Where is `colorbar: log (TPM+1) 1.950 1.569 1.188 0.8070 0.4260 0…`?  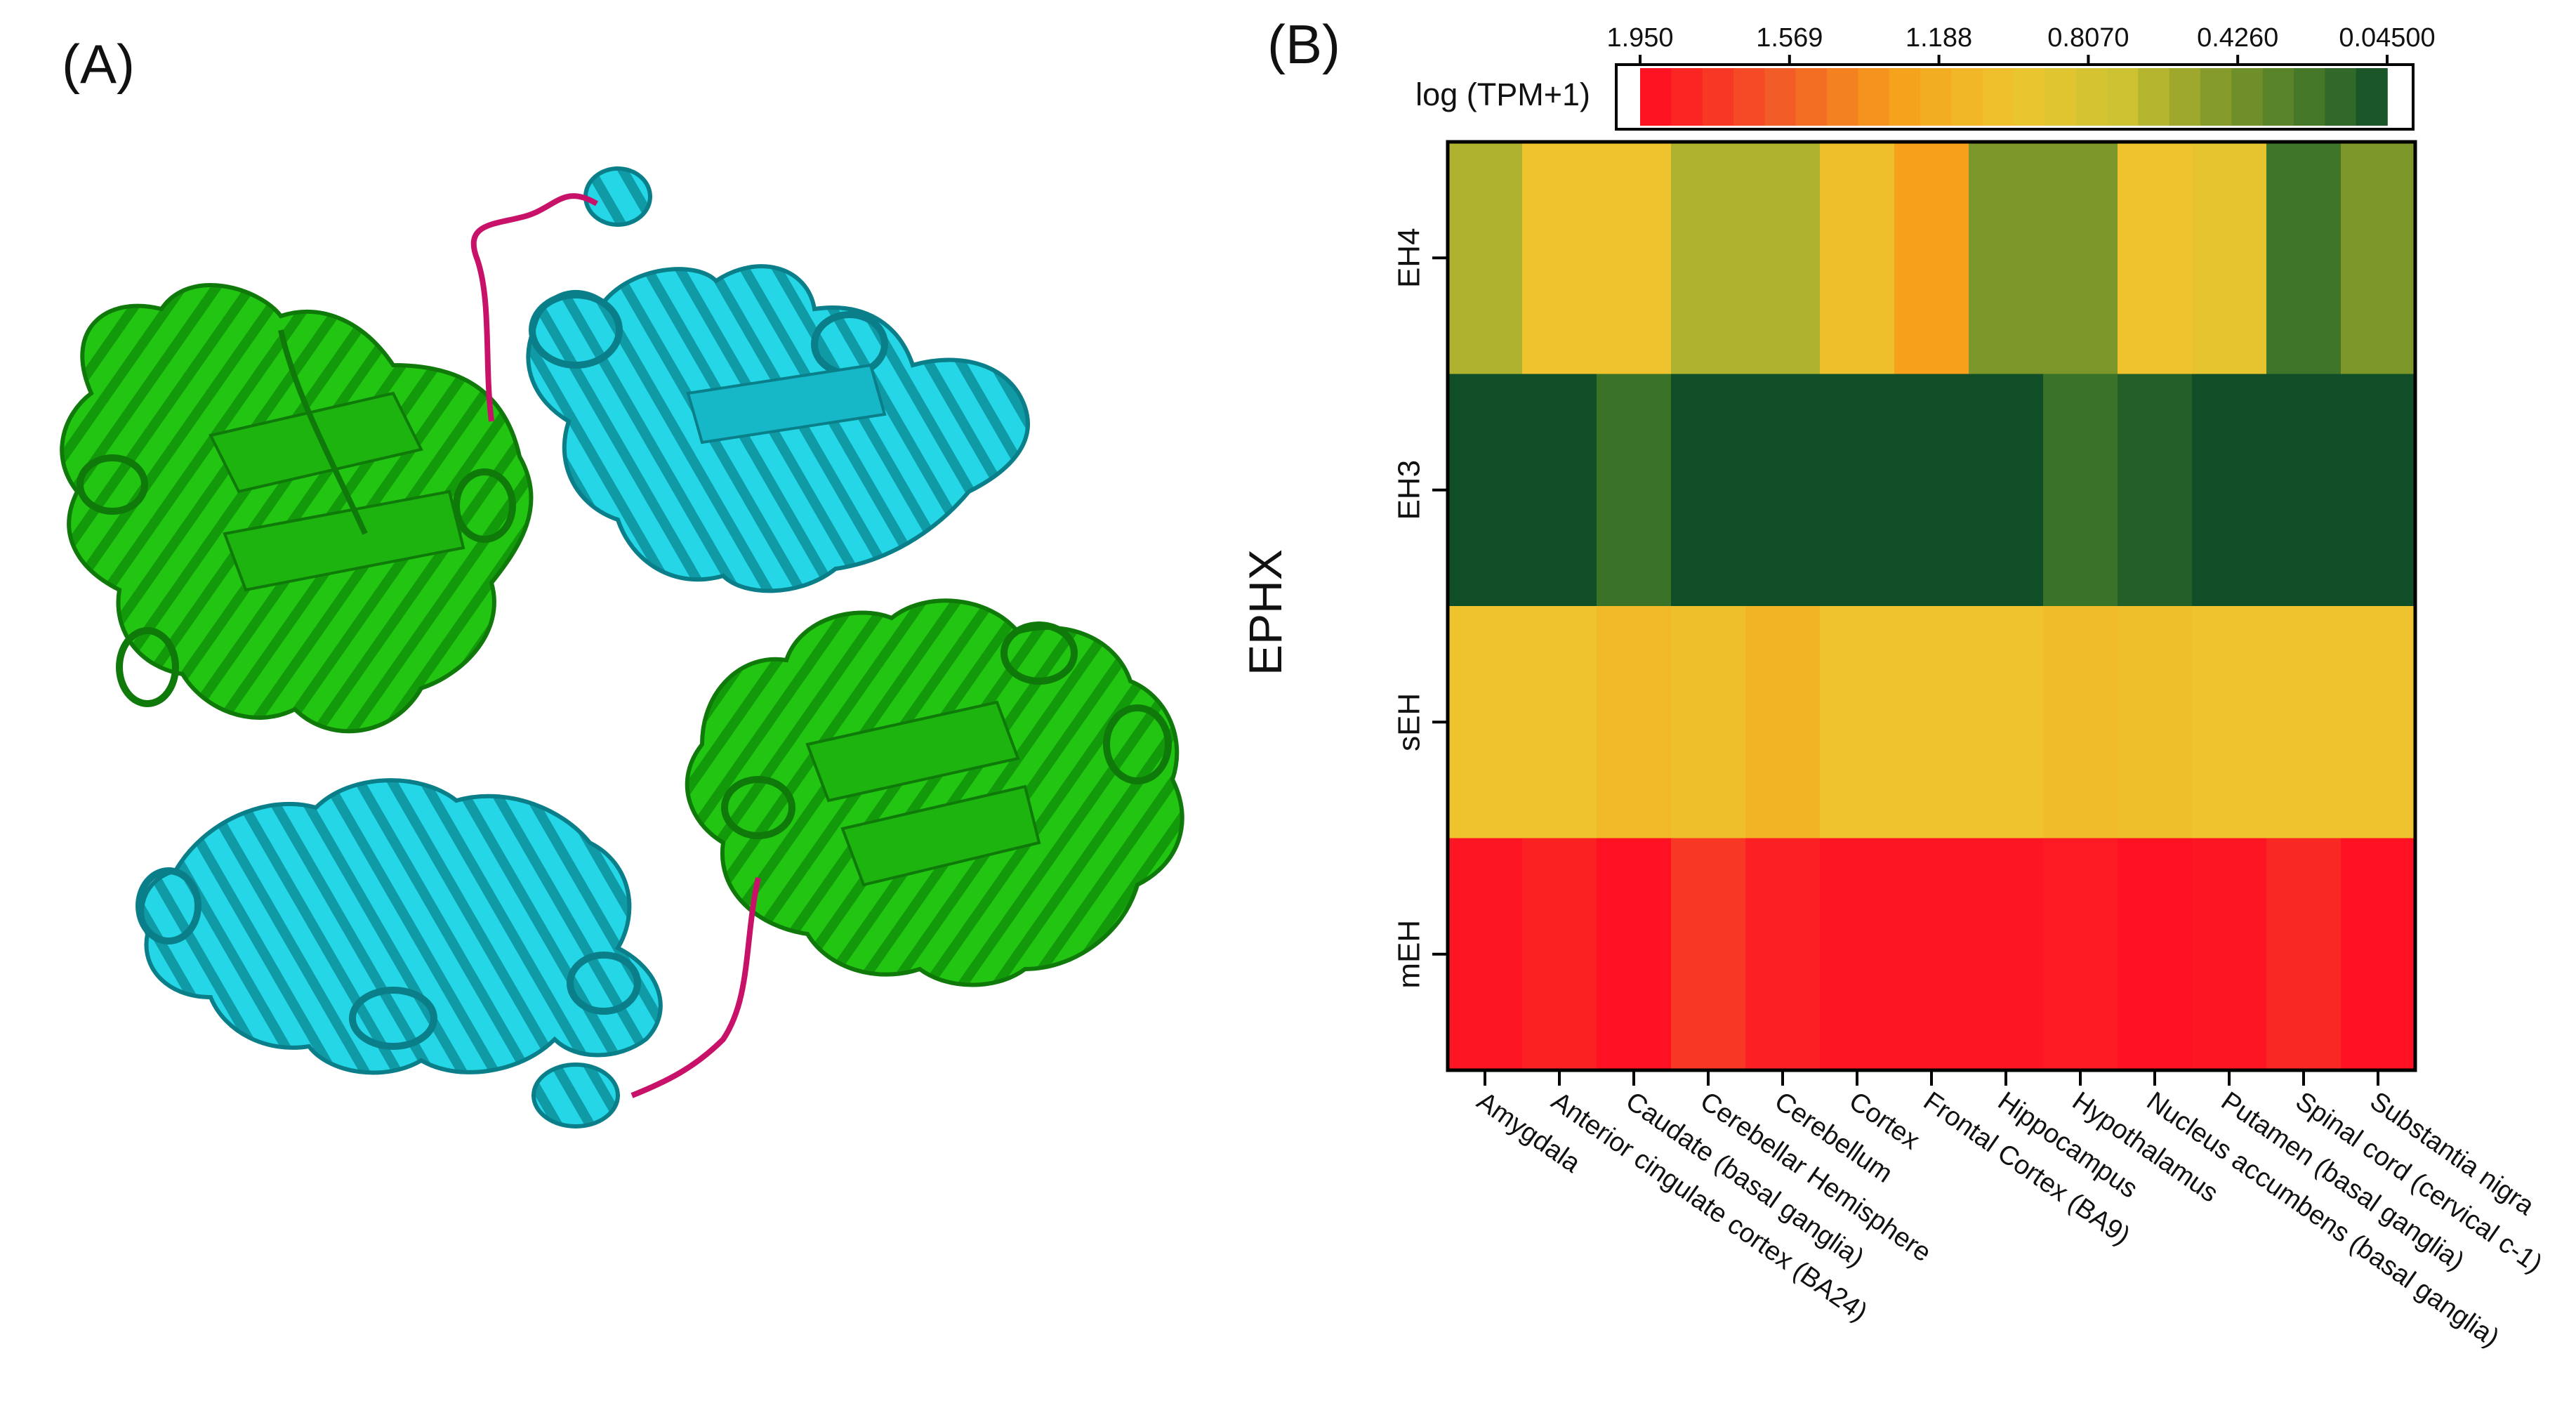 colorbar: log (TPM+1) 1.950 1.569 1.188 0.8070 0.4260 0… is located at coordinates (1925, 77).